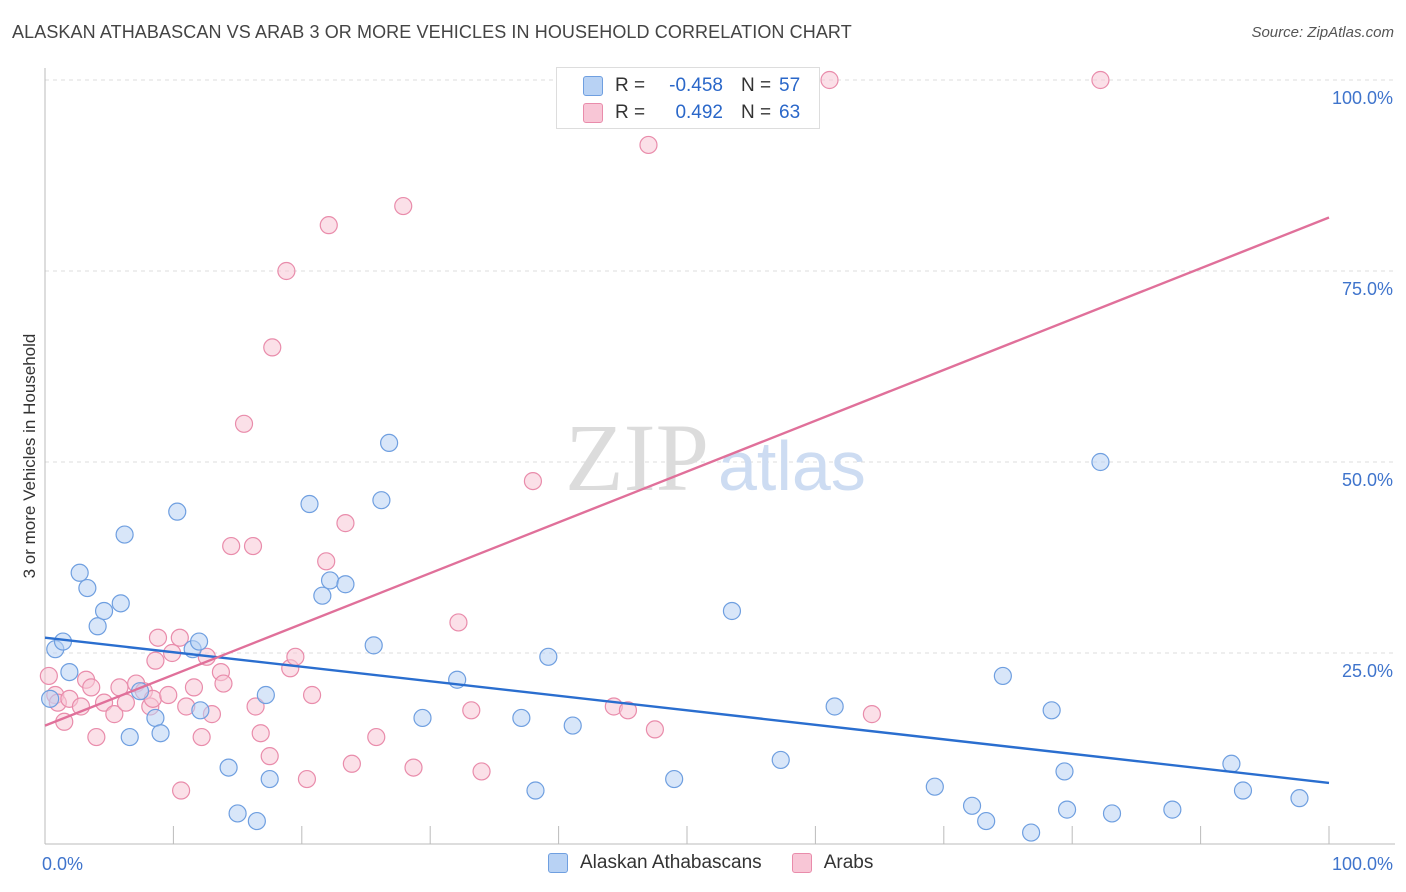 The width and height of the screenshot is (1406, 892). I want to click on legend-row-arabs: R = 0.492 N = 63, so click(691, 113).